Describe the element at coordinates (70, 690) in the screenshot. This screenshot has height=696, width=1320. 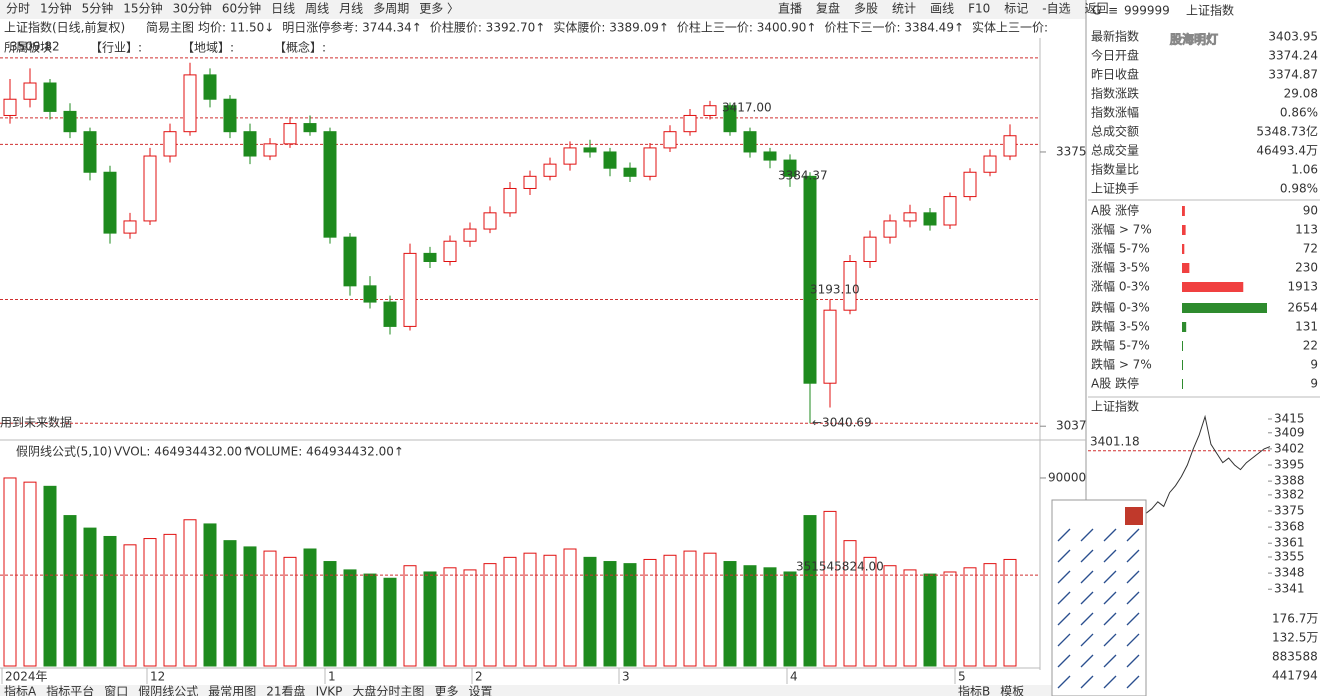
I see `tab: 指标平台` at that location.